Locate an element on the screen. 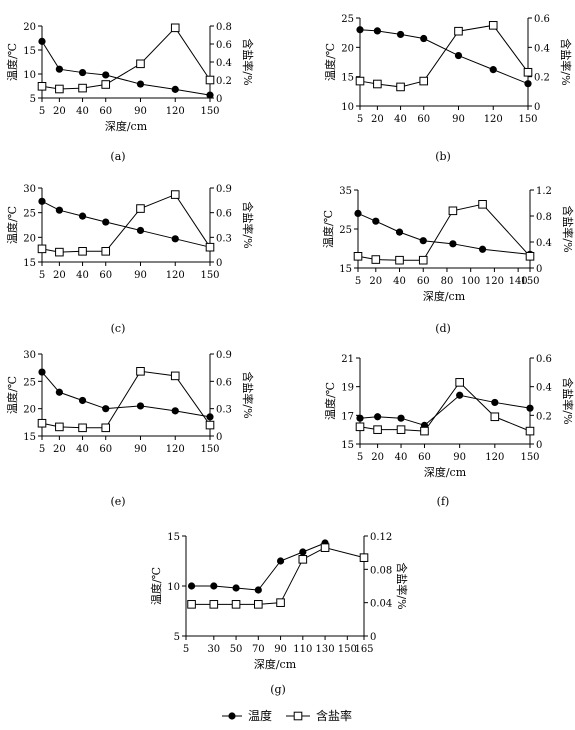  panel-caption: (d) is located at coordinates (443, 328).